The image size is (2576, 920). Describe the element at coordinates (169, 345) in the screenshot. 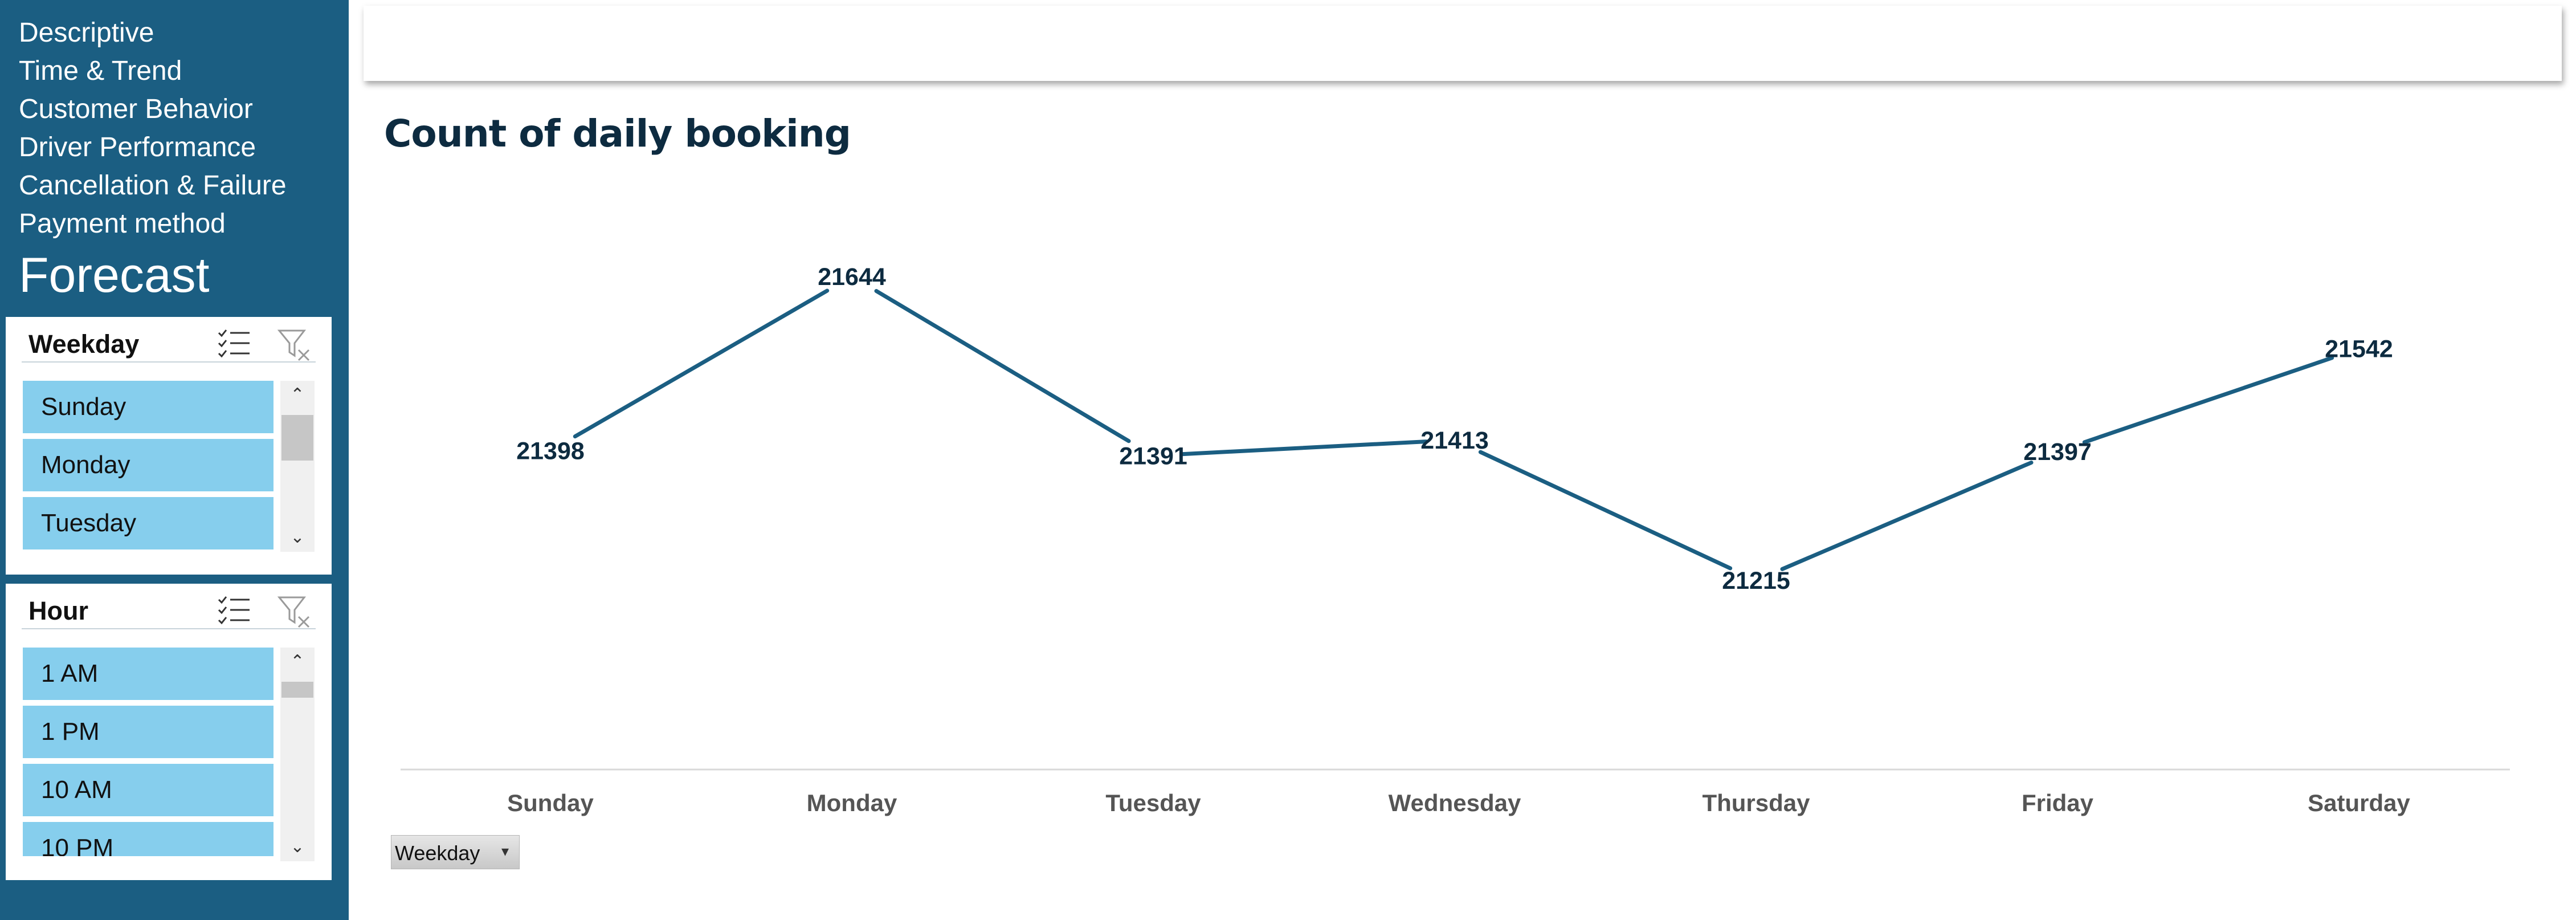

I see `slicer-header: Weekday` at that location.